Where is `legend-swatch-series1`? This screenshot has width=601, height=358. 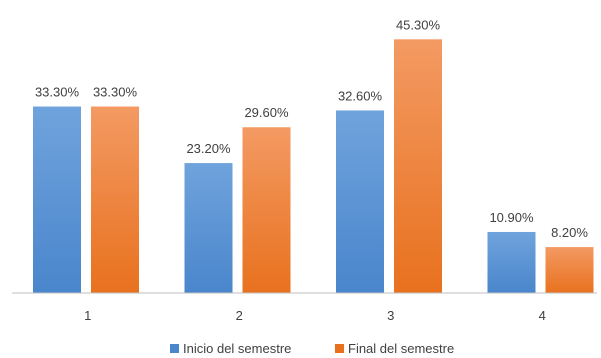
legend-swatch-series1 is located at coordinates (174, 348).